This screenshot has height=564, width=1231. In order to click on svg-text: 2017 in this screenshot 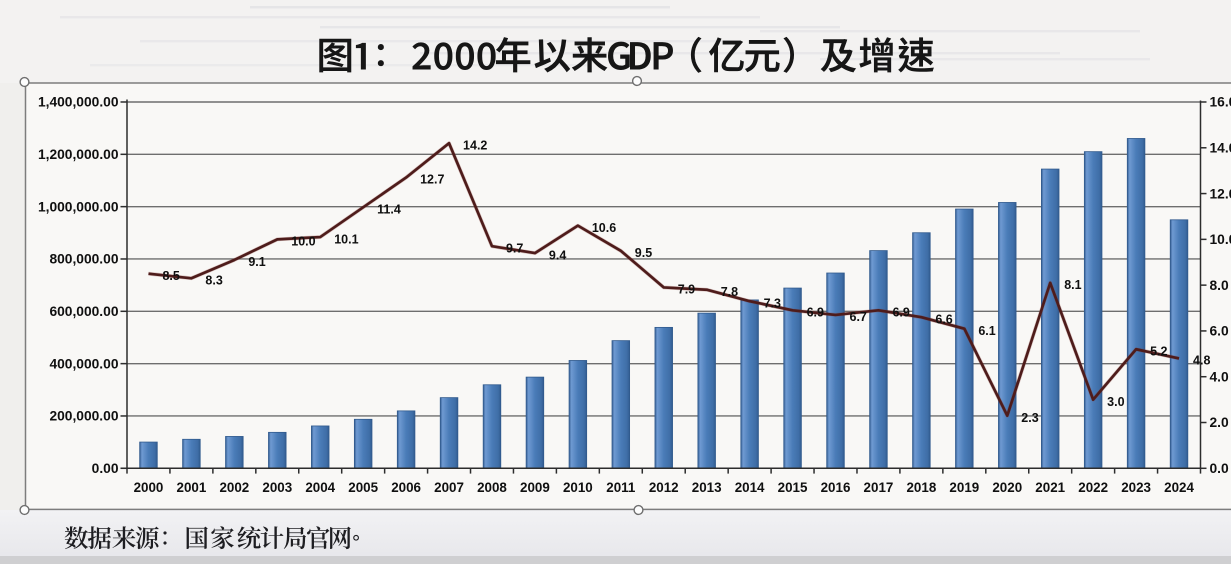, I will do `click(879, 487)`.